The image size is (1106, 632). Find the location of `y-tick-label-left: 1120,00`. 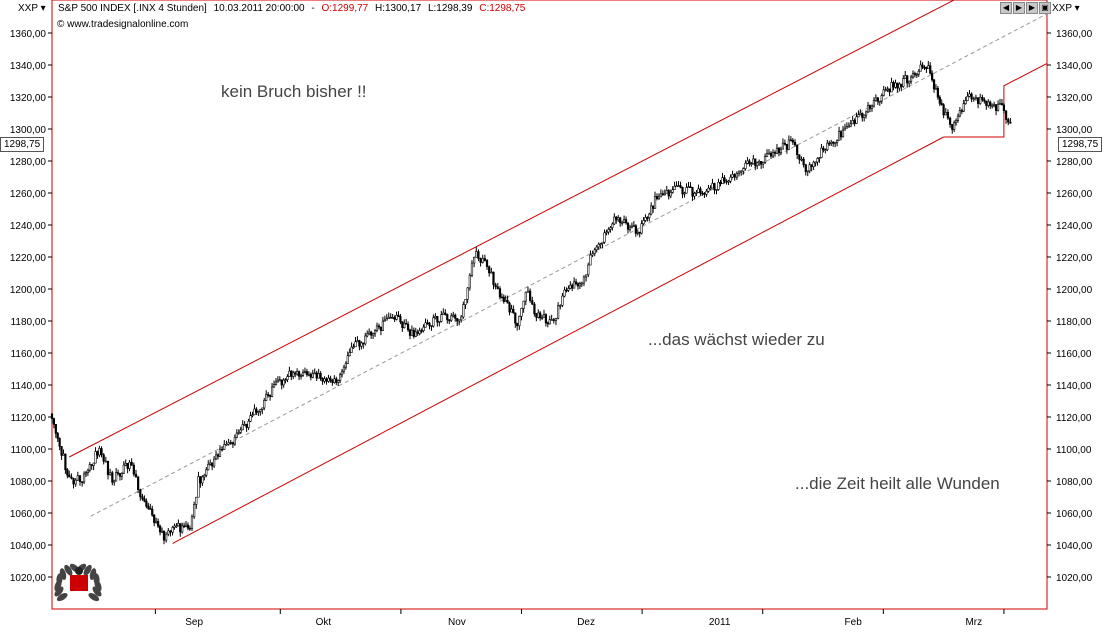

y-tick-label-left: 1120,00 is located at coordinates (29, 418).